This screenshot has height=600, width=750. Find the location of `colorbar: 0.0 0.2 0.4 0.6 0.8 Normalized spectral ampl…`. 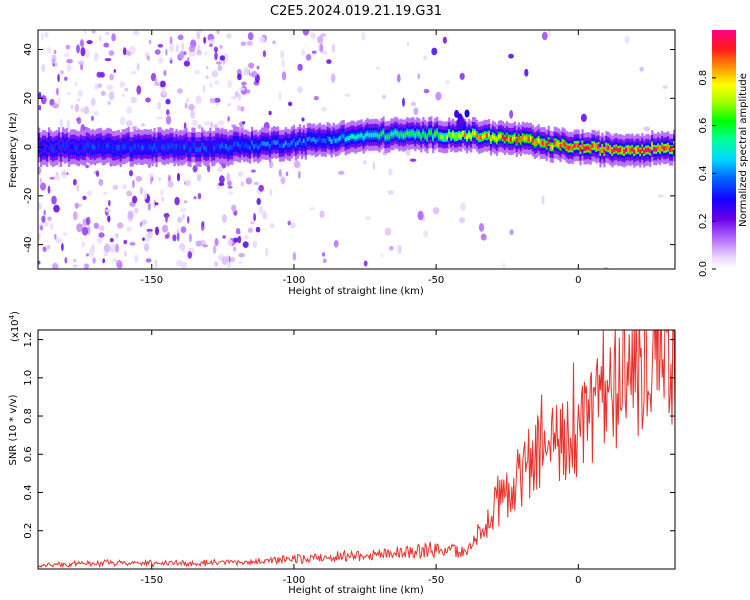

colorbar: 0.0 0.2 0.4 0.6 0.8 Normalized spectral ampl… is located at coordinates (723, 153).